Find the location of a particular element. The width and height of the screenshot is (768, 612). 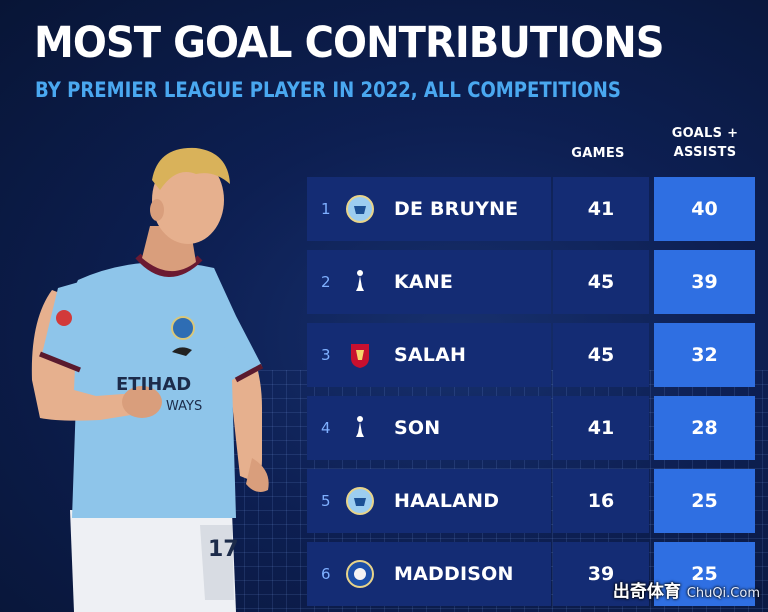

watermark: 出奇体育 ChuQi.Com is located at coordinates (686, 589).